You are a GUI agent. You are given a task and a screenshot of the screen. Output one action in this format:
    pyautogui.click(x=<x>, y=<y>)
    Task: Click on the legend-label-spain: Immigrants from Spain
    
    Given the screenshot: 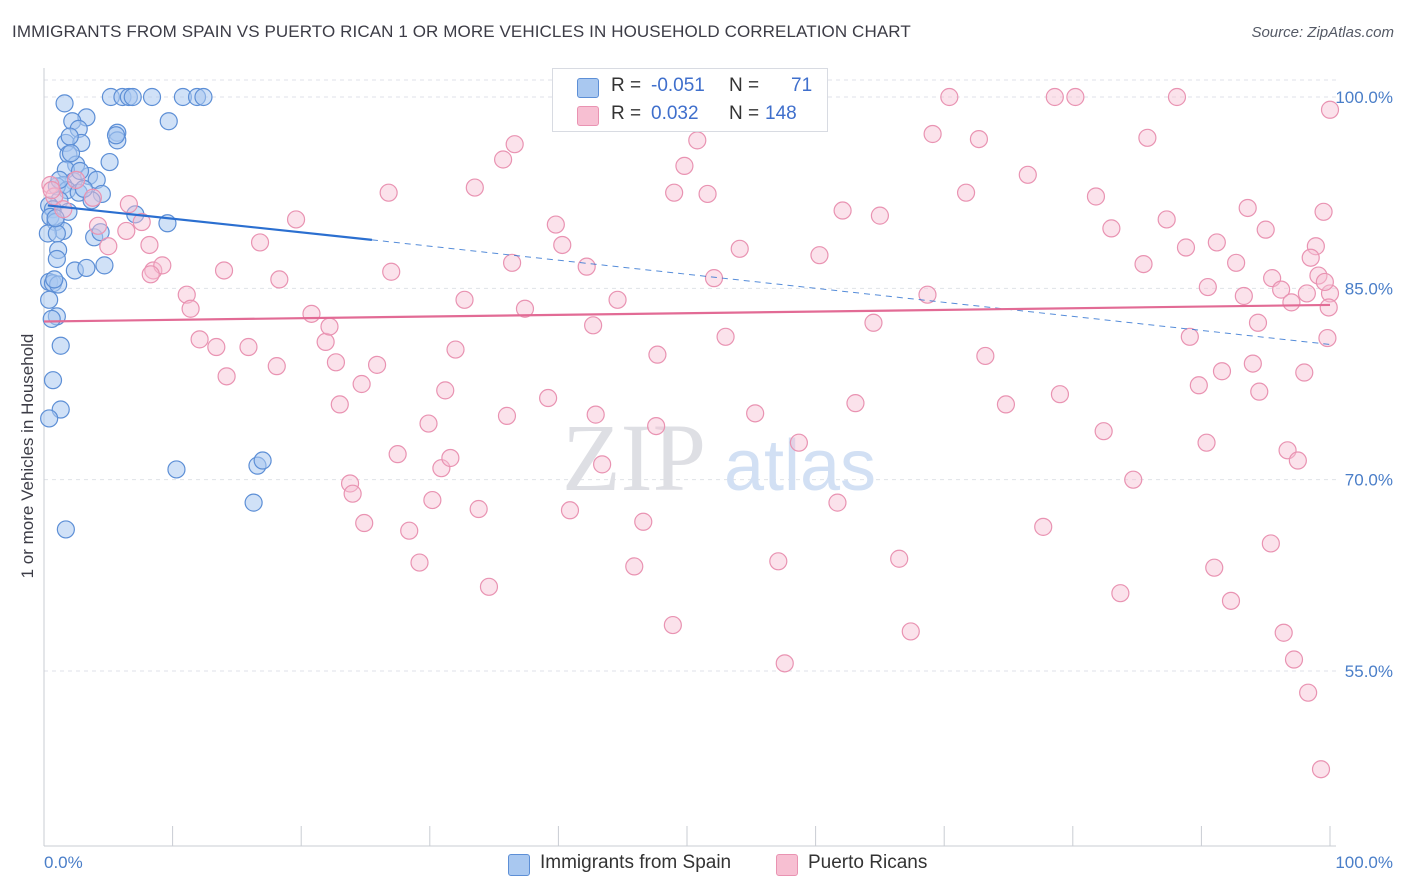 What is the action you would take?
    pyautogui.click(x=636, y=862)
    